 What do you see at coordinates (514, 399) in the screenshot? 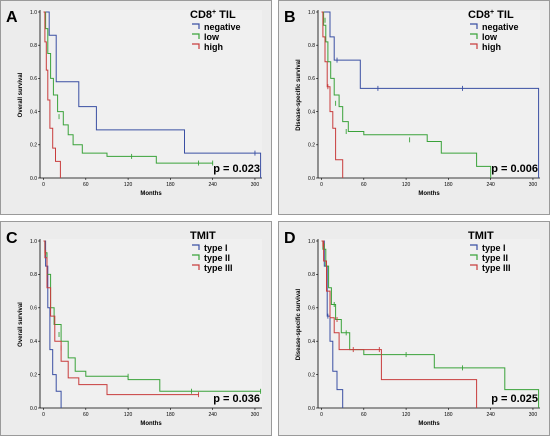
I see `p-value: p = 0.025` at bounding box center [514, 399].